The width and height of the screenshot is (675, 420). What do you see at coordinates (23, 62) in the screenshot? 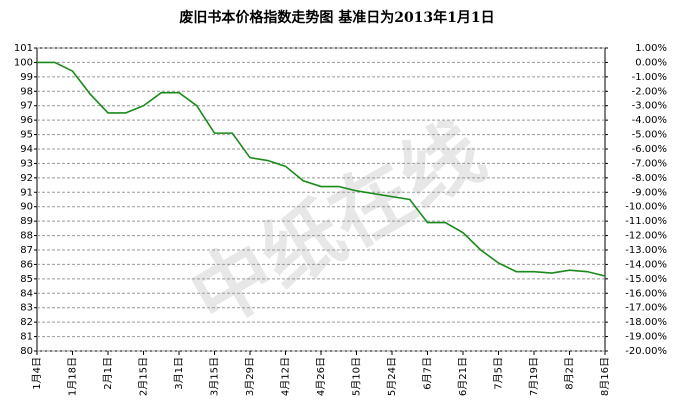
I see `y-tick-label: 100` at bounding box center [23, 62].